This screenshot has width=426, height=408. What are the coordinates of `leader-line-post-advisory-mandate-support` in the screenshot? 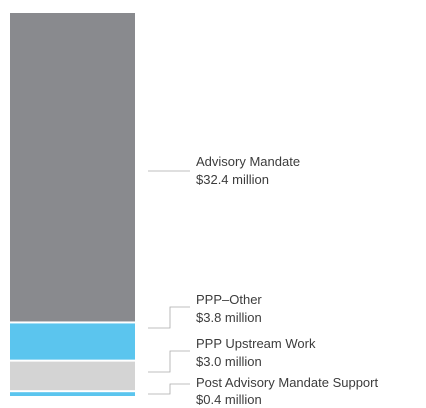 It's located at (169, 389).